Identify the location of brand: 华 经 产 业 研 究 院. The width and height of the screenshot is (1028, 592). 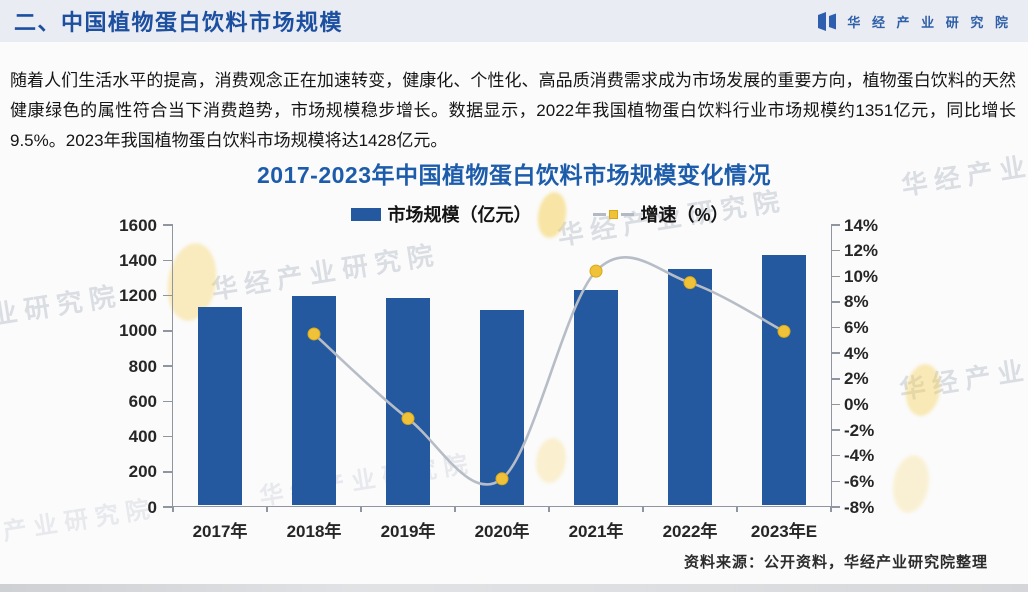
(914, 21).